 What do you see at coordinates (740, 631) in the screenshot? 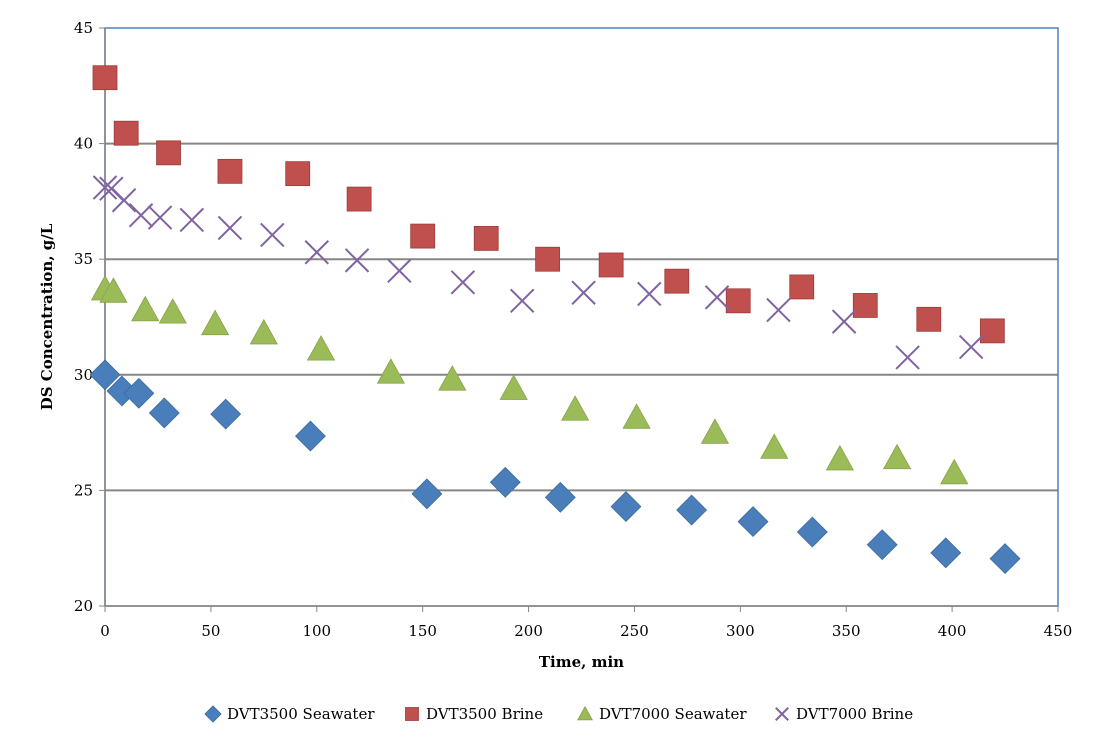
I see `x-tick-label: 300` at bounding box center [740, 631].